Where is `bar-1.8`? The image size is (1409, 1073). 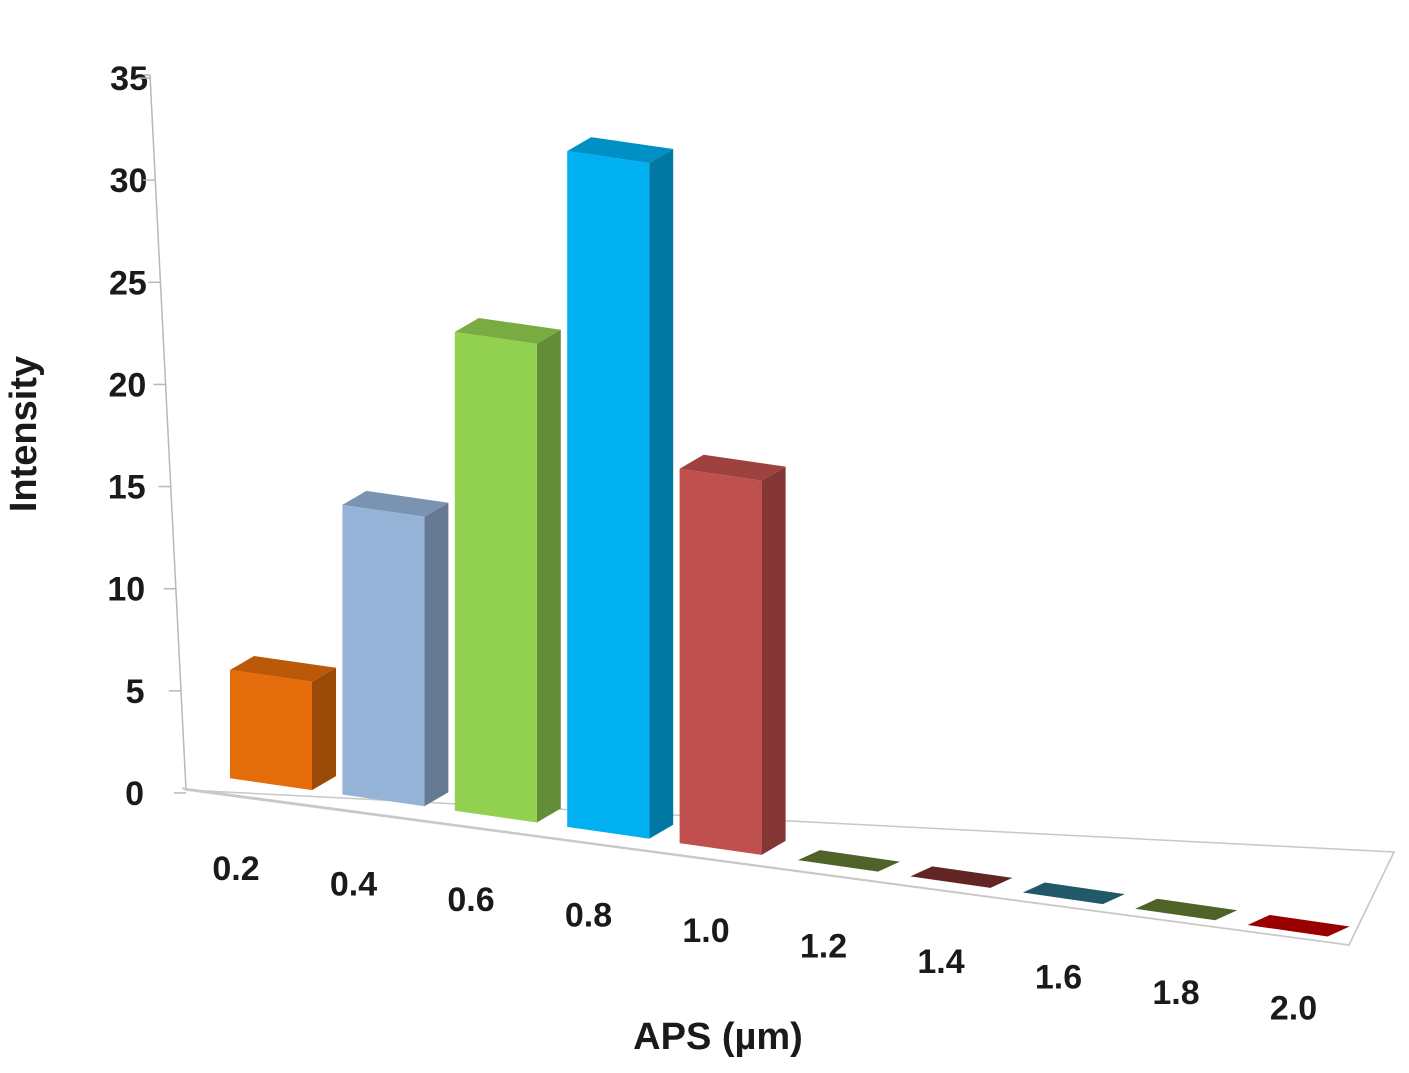
bar-1.8 is located at coordinates (1186, 909).